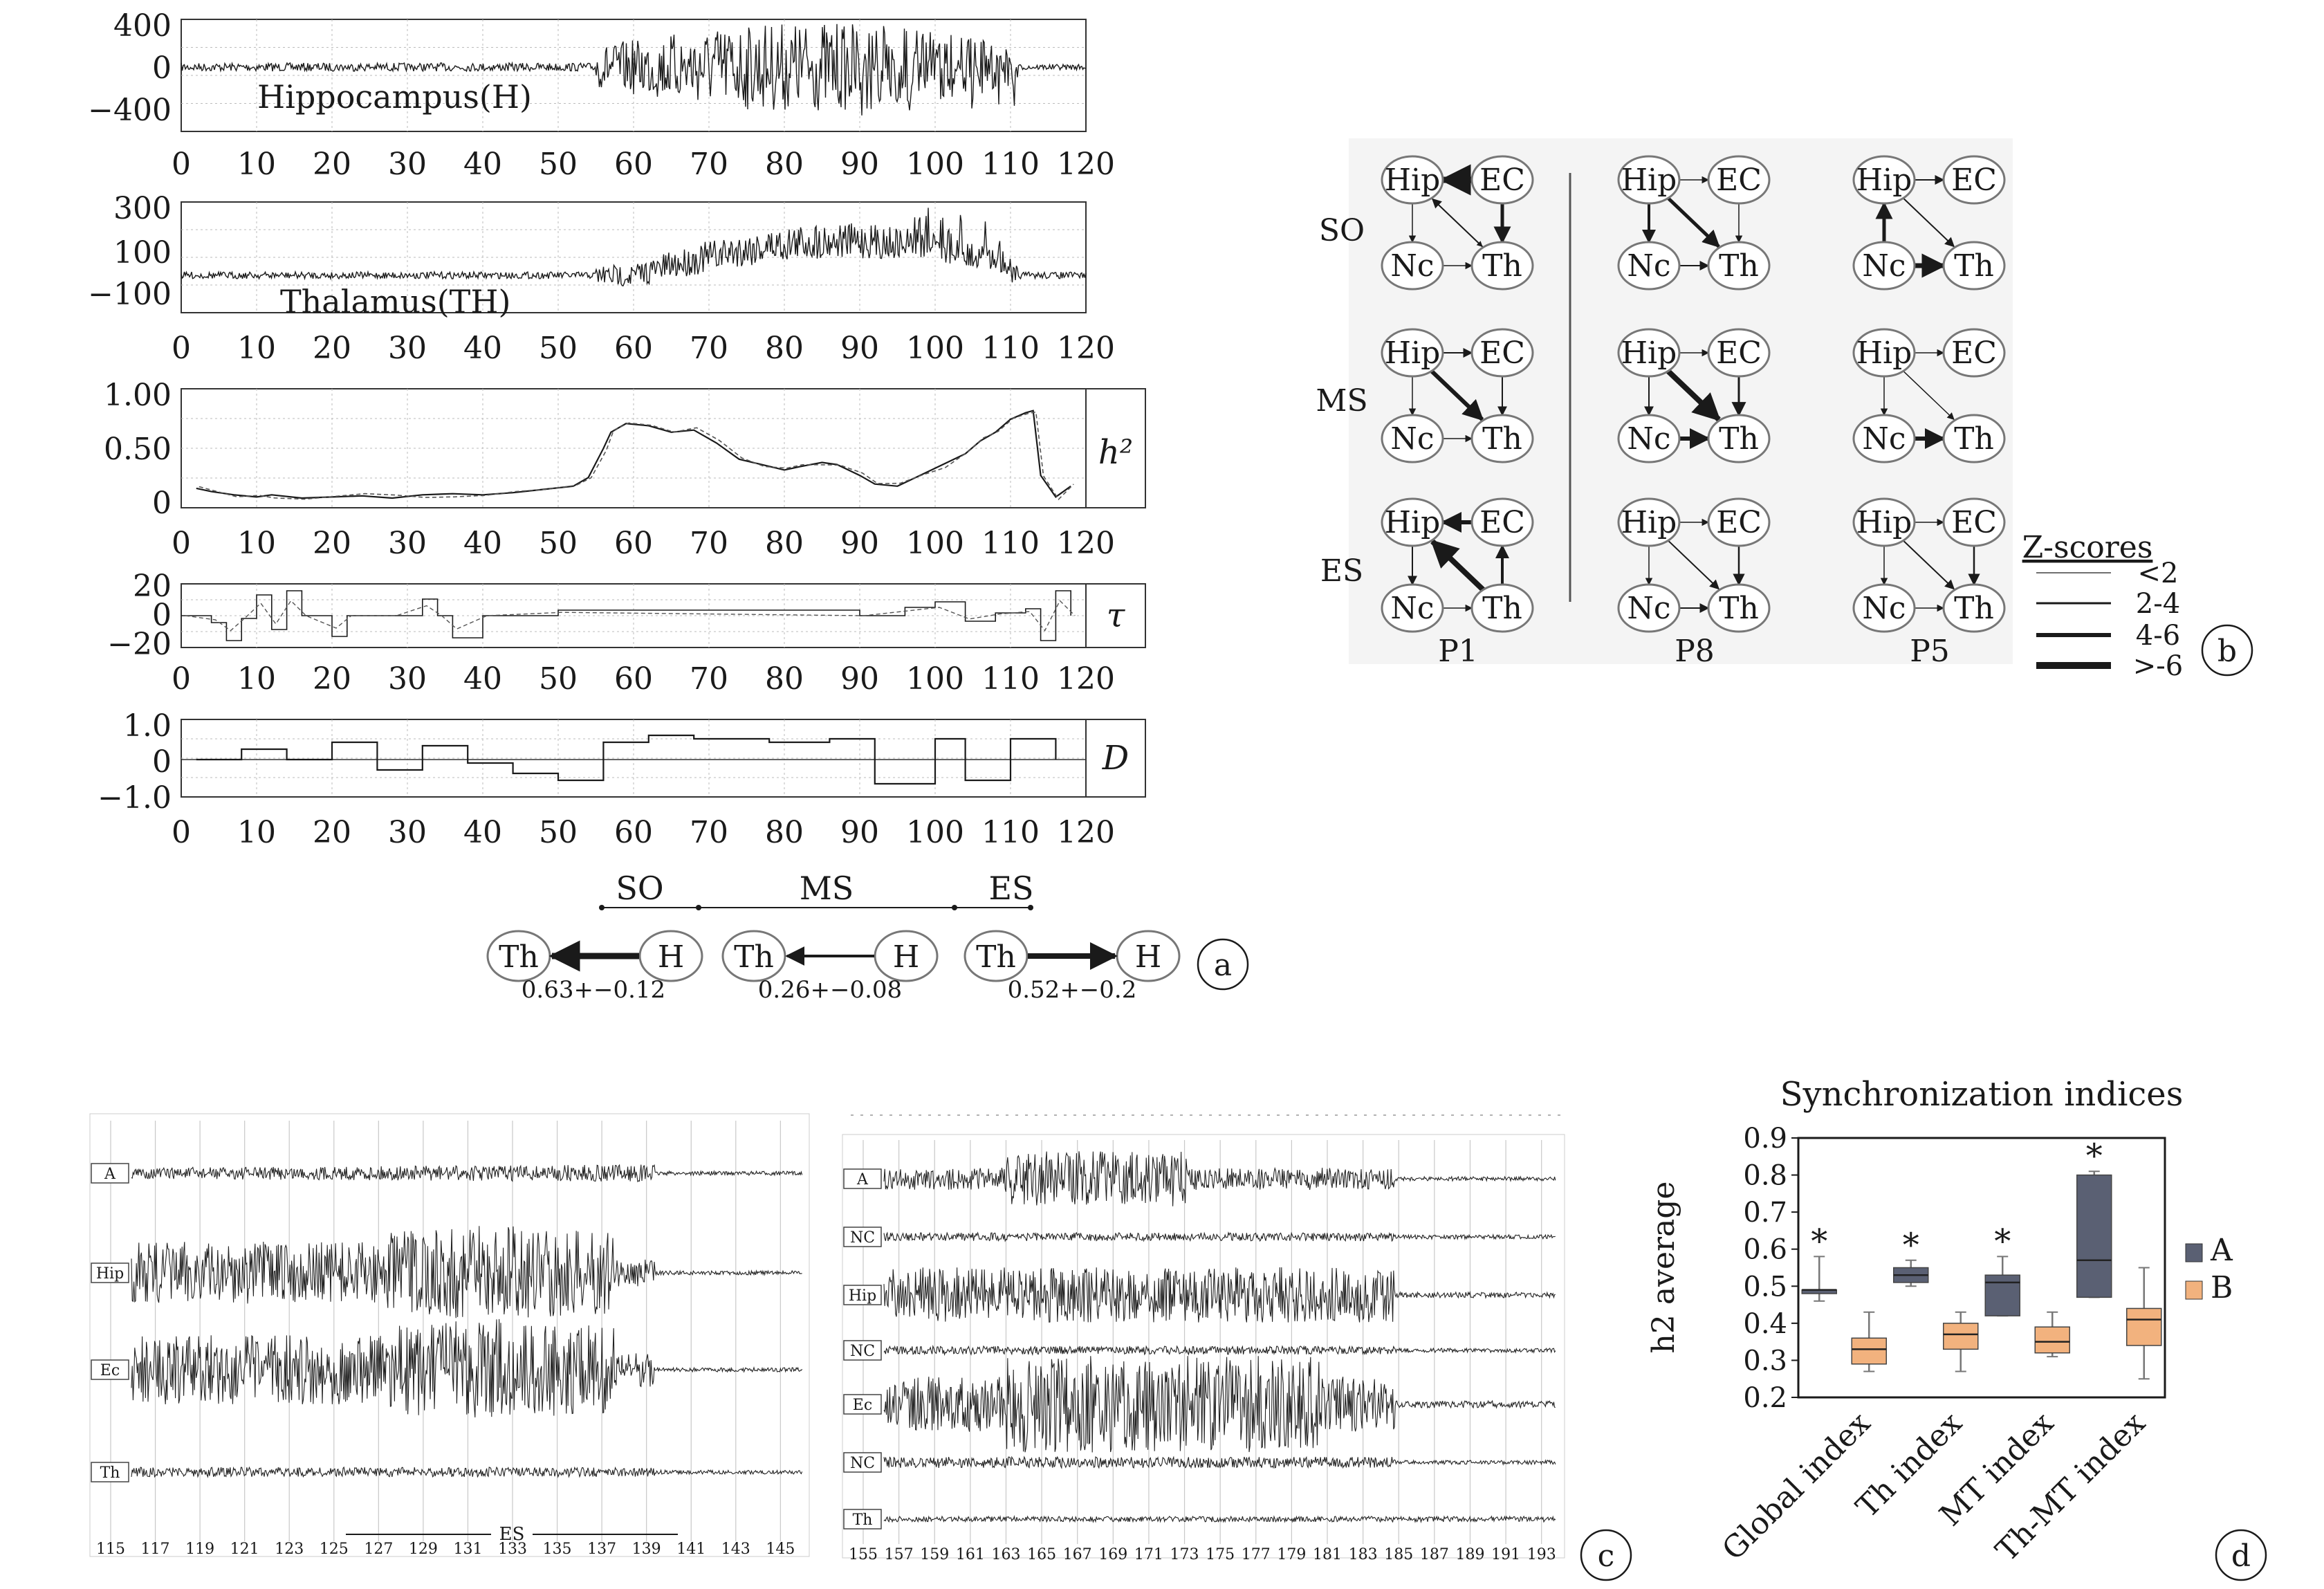 This screenshot has width=2324, height=1589. Describe the element at coordinates (1363, 1554) in the screenshot. I see `x-tick: 183` at that location.